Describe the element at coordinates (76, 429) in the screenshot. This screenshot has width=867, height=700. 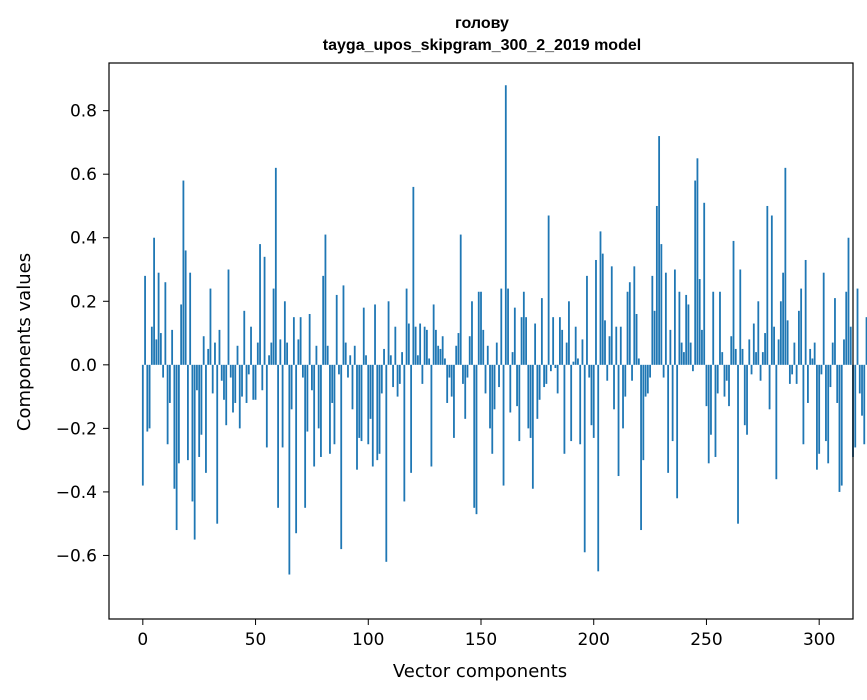
I see `y-tick-label: −0.2` at that location.